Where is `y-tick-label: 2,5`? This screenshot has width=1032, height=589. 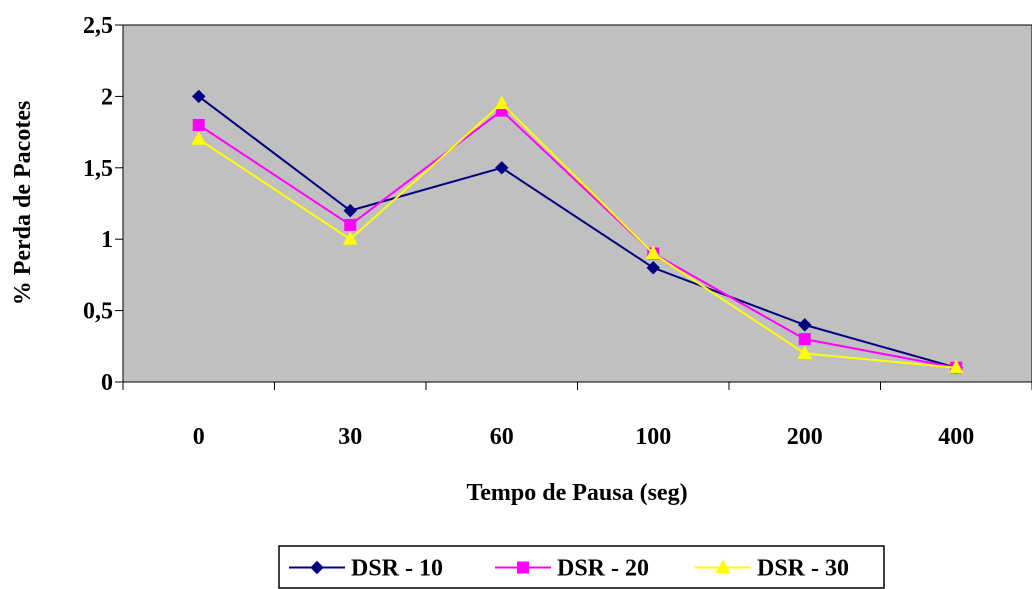 y-tick-label: 2,5 is located at coordinates (98, 26).